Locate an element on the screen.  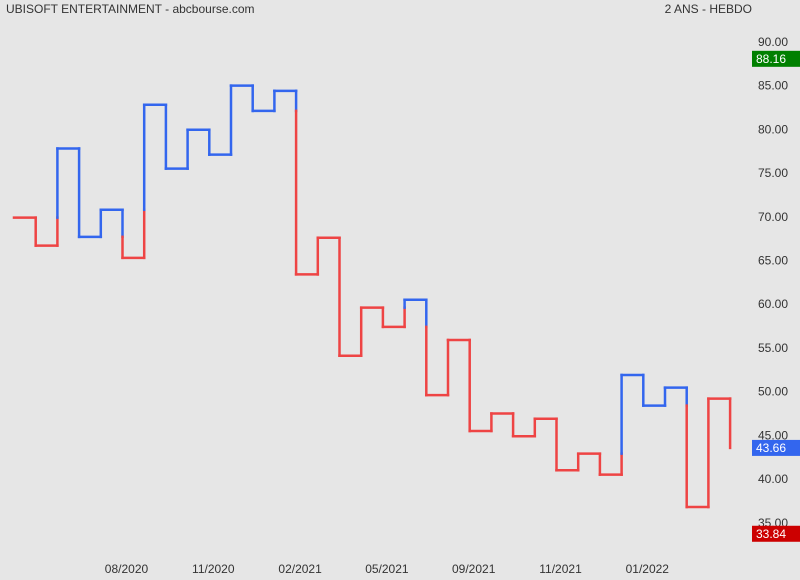
y-tick-label: 85.00 is located at coordinates (773, 86).